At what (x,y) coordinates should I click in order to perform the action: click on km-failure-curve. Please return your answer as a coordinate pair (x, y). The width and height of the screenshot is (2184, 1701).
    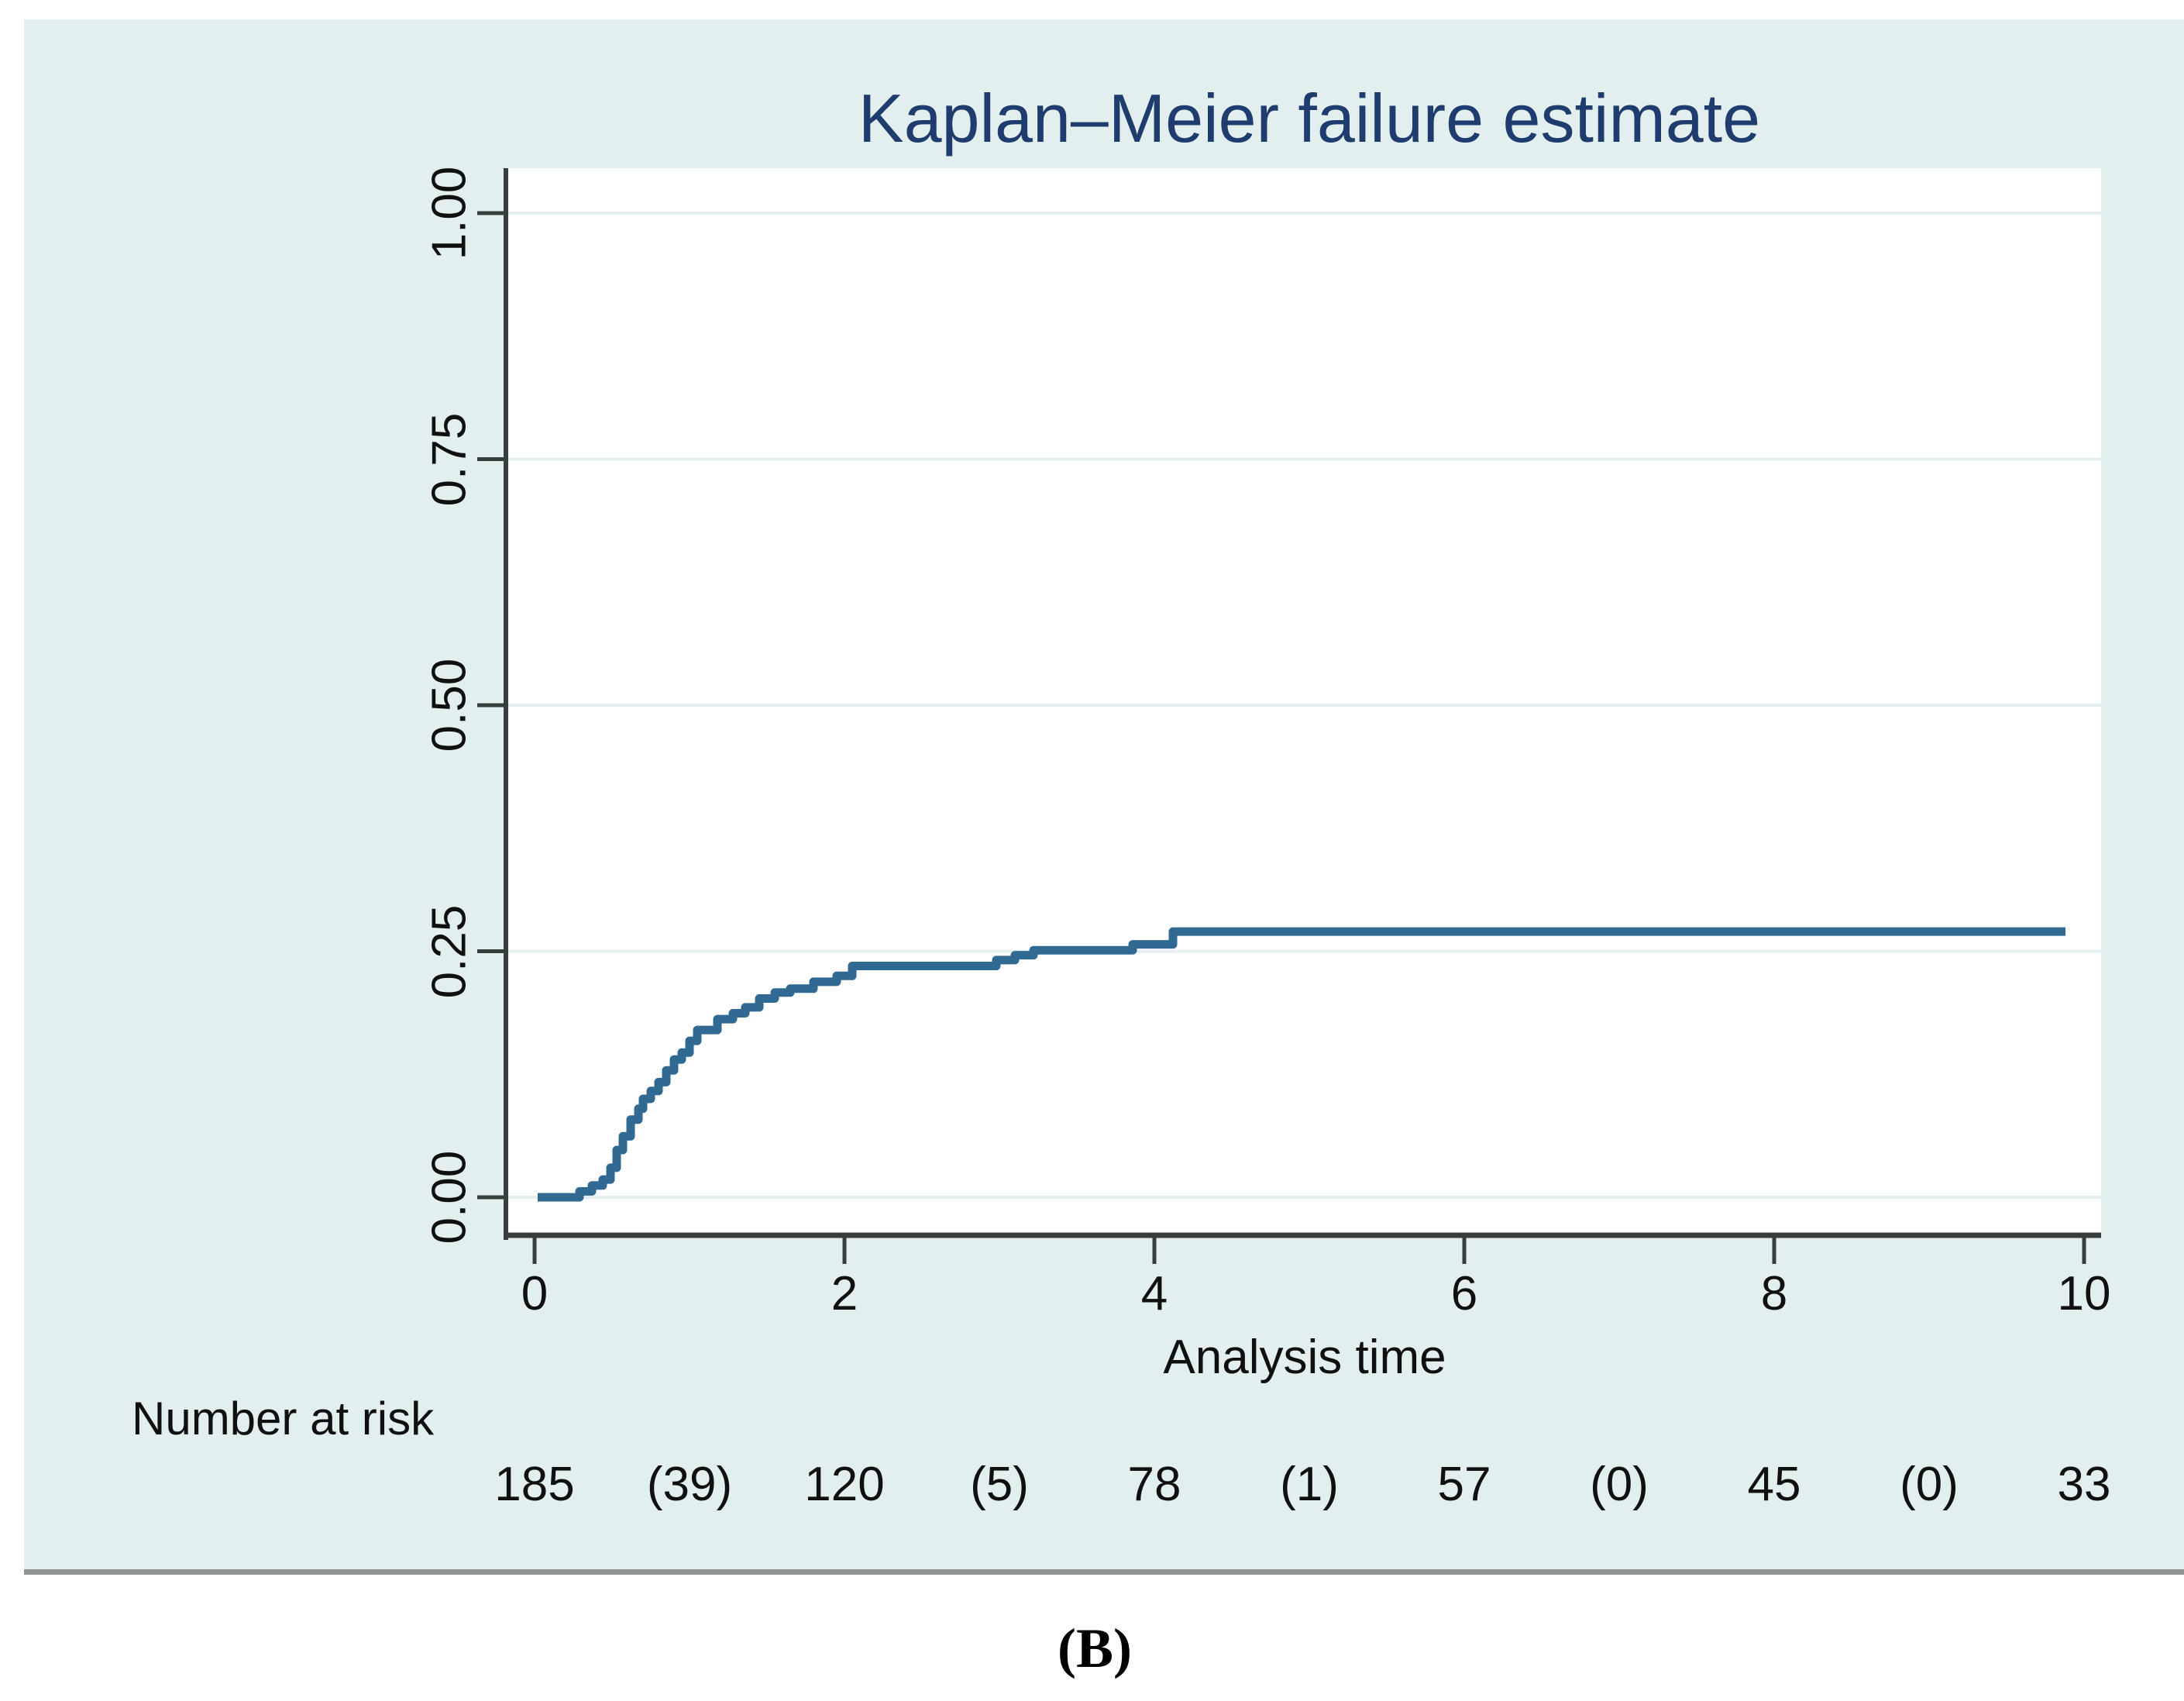
    Looking at the image, I should click on (1302, 1064).